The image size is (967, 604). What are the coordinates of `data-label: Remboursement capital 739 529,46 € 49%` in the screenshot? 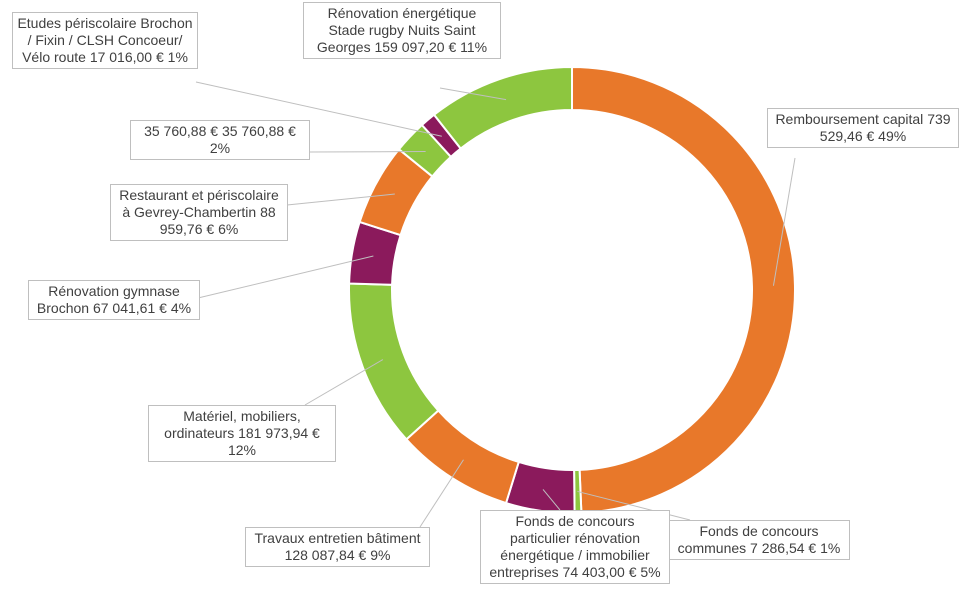 It's located at (863, 128).